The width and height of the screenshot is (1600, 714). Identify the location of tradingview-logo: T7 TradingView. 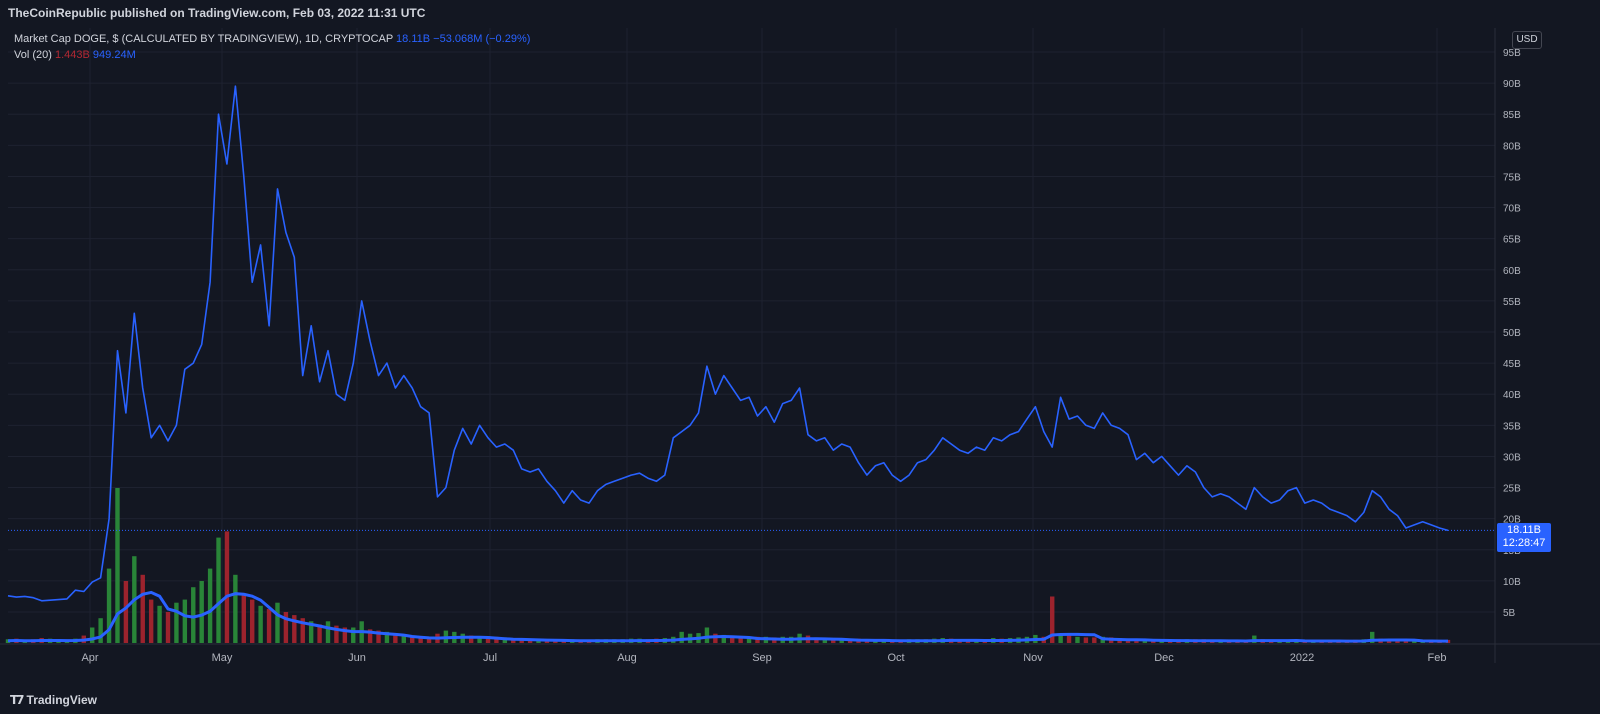
(53, 700).